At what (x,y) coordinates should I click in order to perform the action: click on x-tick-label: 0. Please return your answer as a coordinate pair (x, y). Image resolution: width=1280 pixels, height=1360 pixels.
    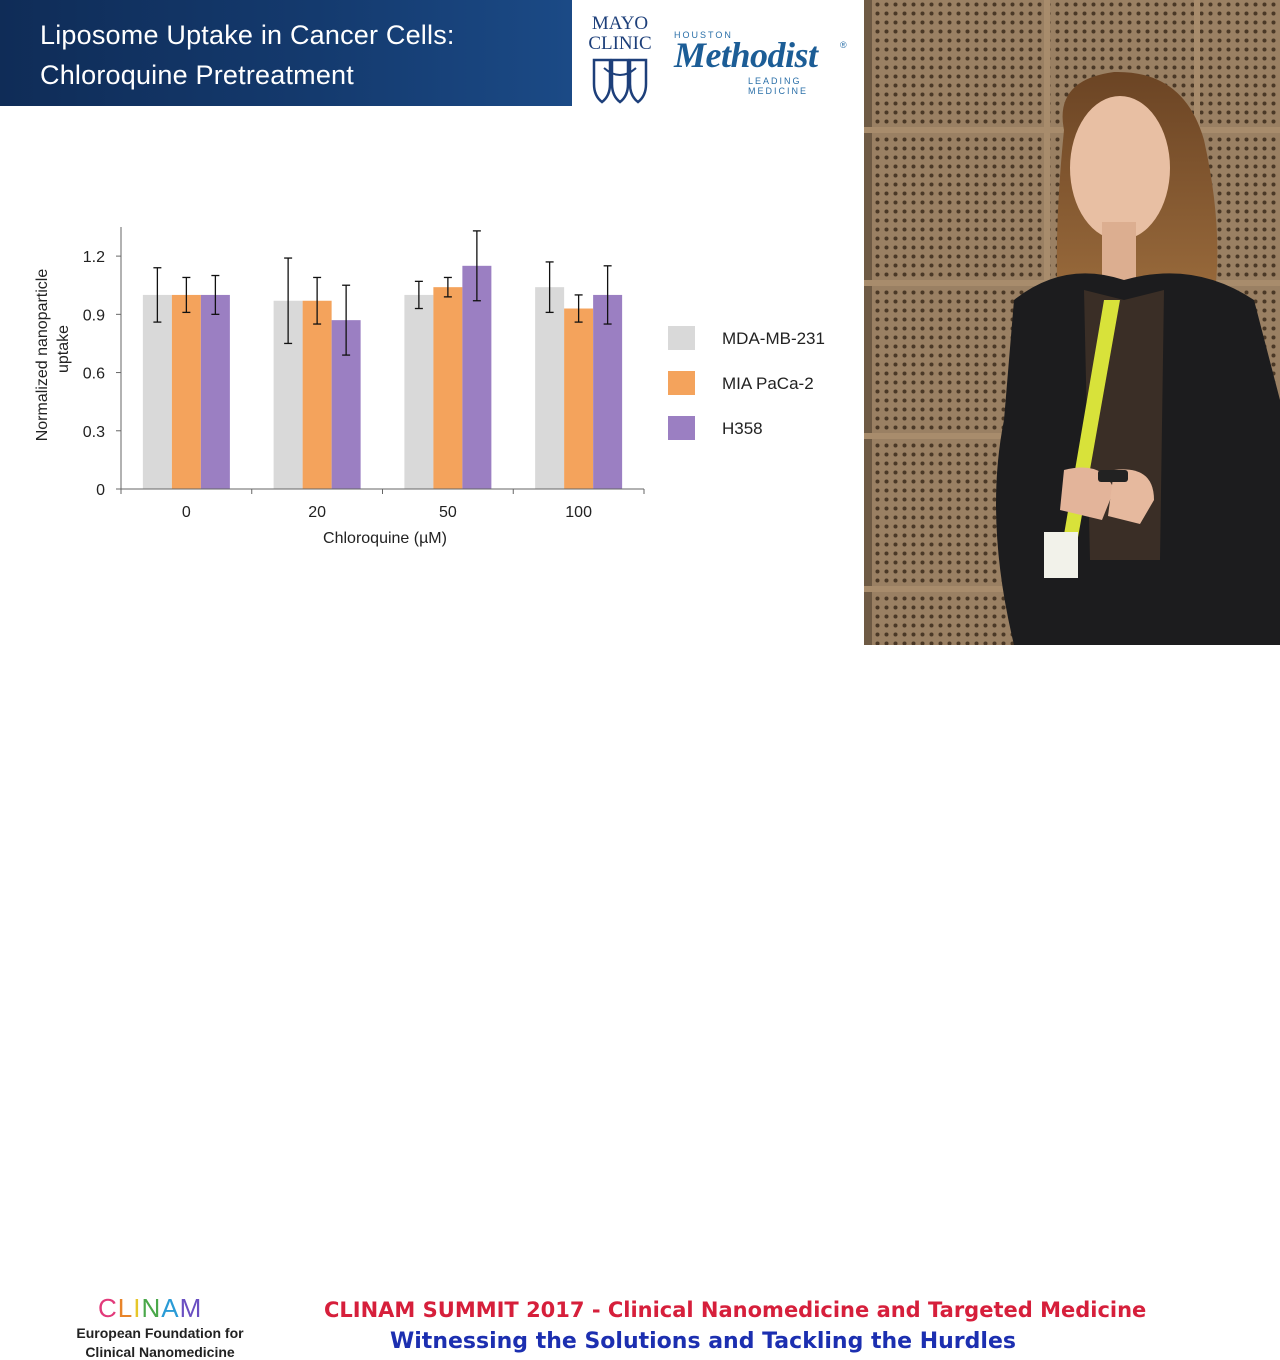
    Looking at the image, I should click on (186, 512).